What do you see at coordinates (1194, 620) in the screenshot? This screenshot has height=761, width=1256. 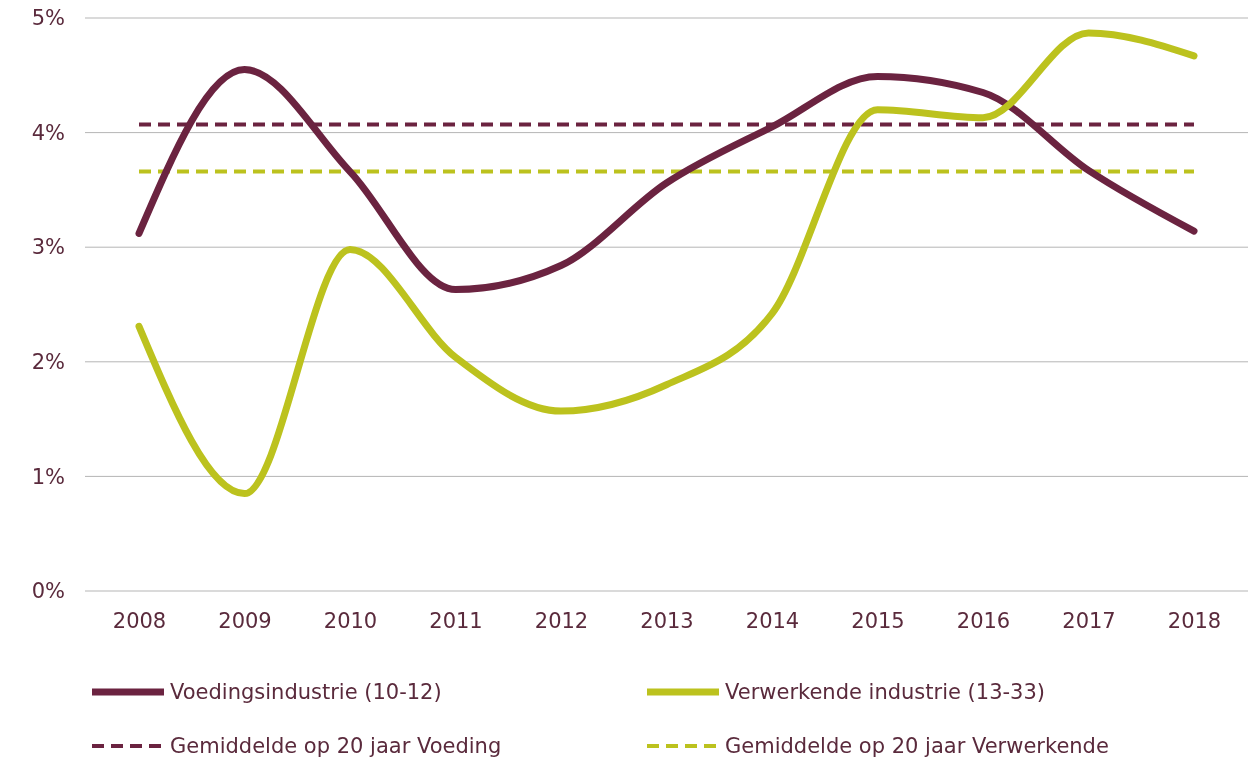 I see `x-tick-label: 2018` at bounding box center [1194, 620].